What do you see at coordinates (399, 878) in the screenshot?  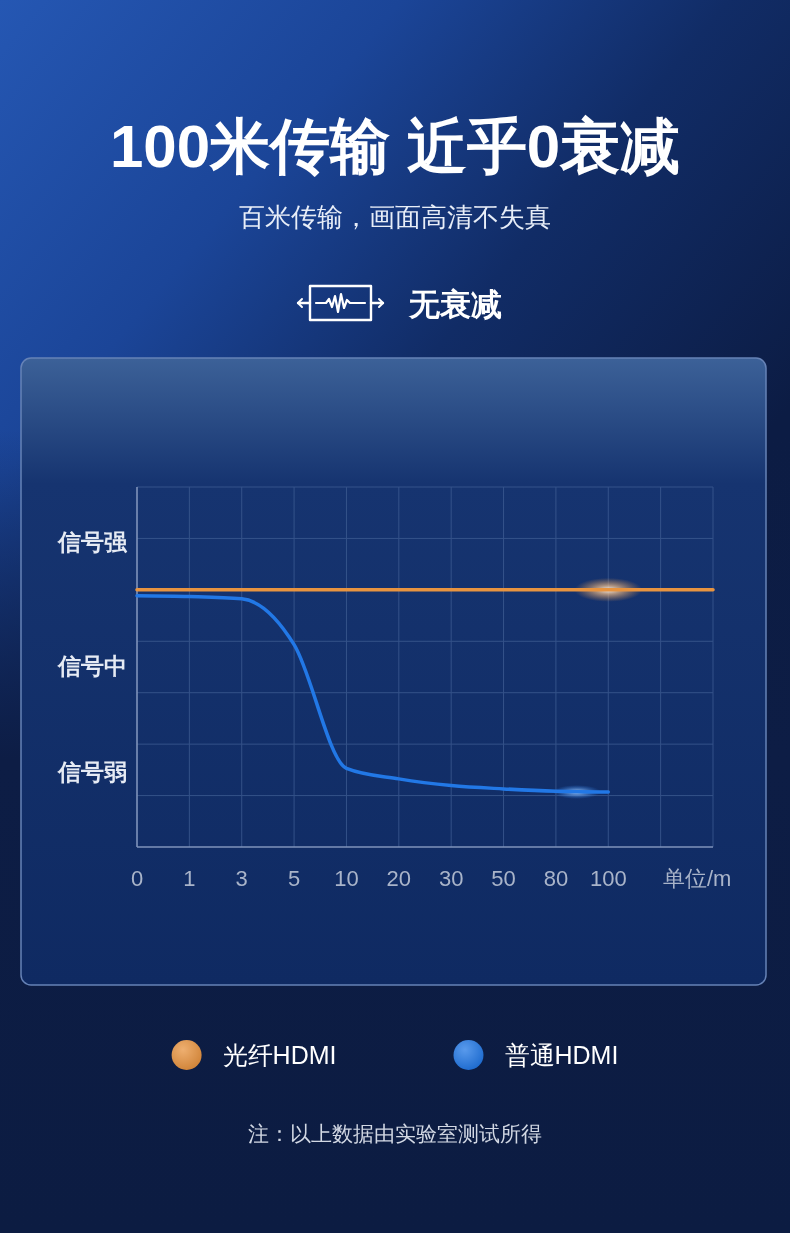 I see `x-tick-label: 20` at bounding box center [399, 878].